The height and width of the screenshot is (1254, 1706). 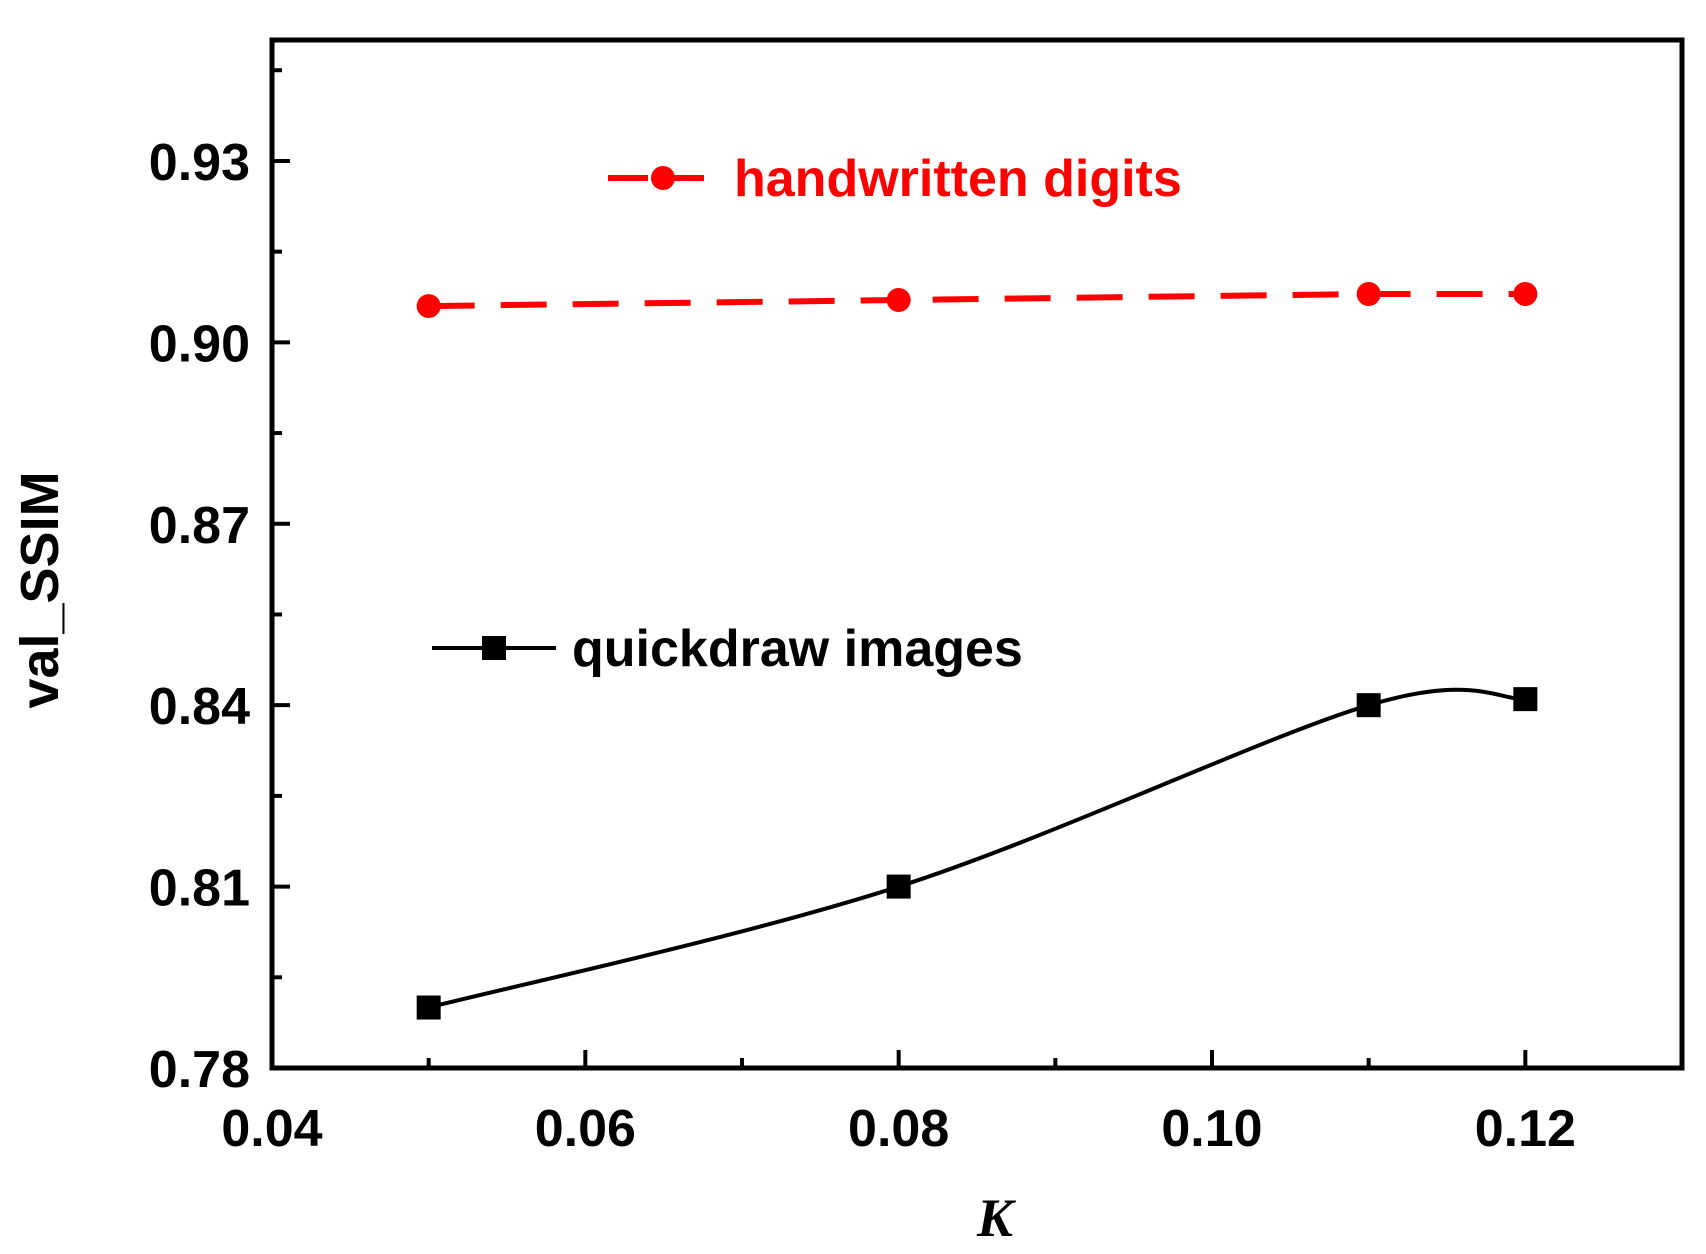 What do you see at coordinates (898, 1129) in the screenshot?
I see `x-tick-label: 0.08` at bounding box center [898, 1129].